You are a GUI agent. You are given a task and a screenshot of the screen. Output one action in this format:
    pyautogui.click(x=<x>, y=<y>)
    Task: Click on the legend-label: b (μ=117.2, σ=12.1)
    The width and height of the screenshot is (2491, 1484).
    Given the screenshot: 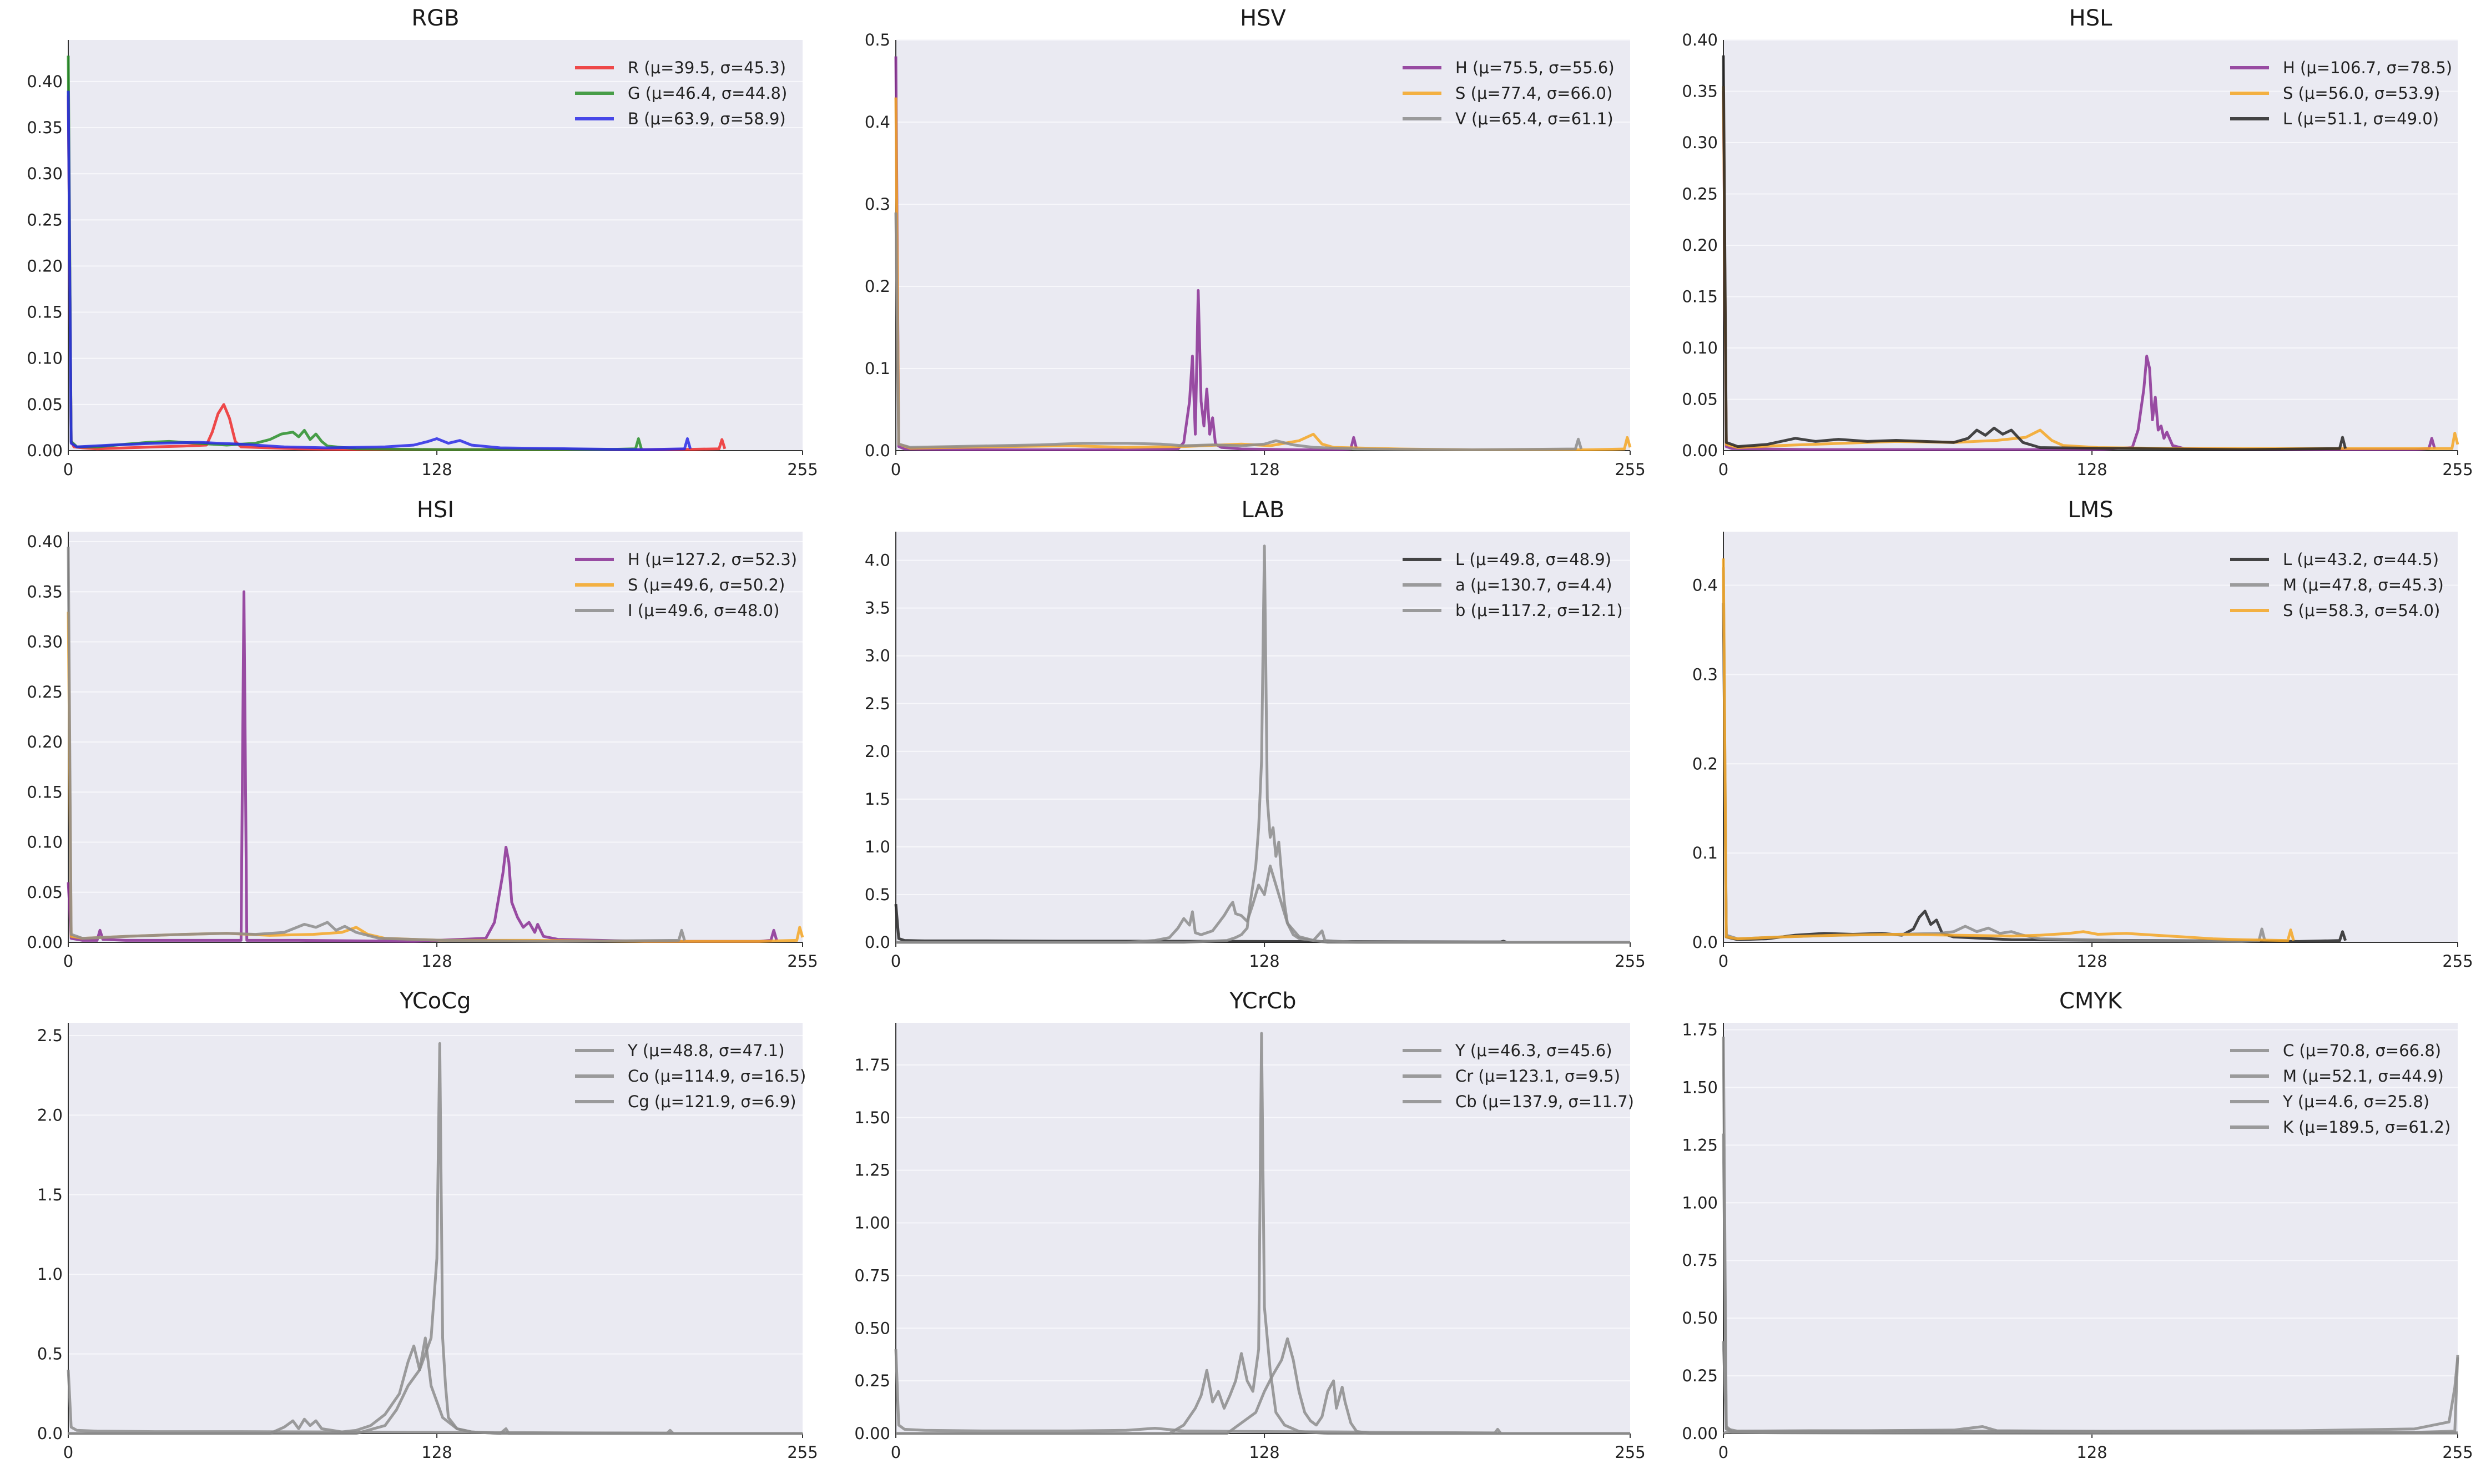 What is the action you would take?
    pyautogui.click(x=1539, y=610)
    